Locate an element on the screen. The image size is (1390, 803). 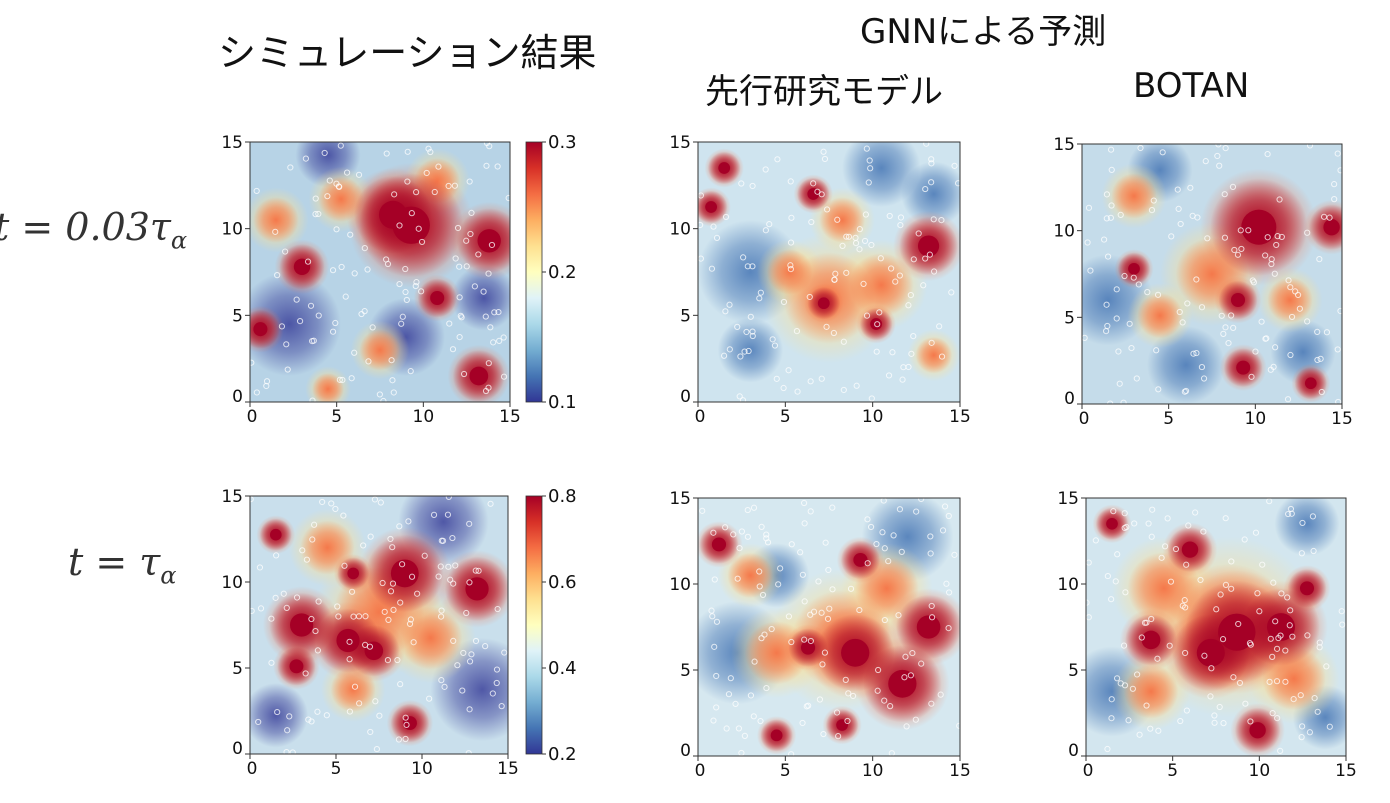
header-simulation: シミュレーション結果 is located at coordinates (407, 53).